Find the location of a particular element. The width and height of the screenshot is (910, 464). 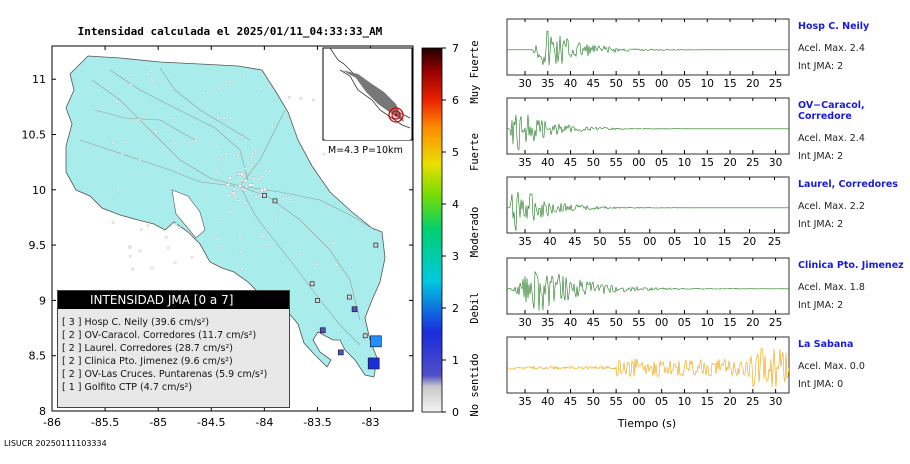

lon-tick-label: -83.5 is located at coordinates (317, 422).